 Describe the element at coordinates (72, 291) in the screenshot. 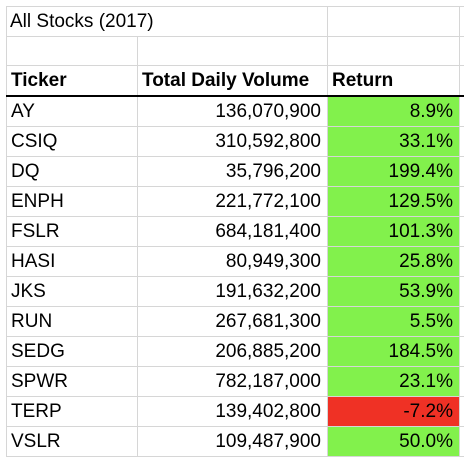

I see `ticker-cell: JKS` at that location.